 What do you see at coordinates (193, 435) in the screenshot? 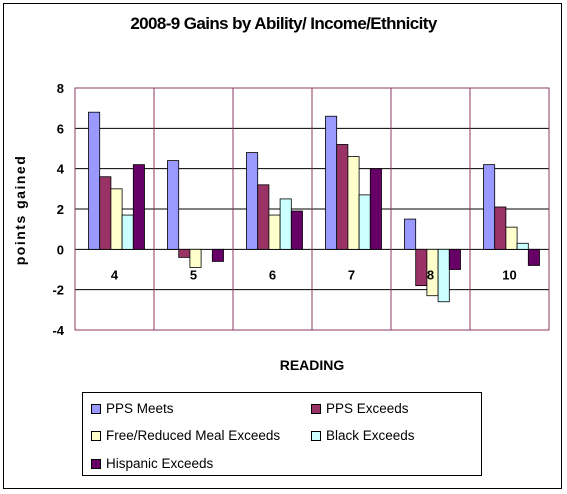
I see `legend-label: Free/Reduced Meal Exceeds` at bounding box center [193, 435].